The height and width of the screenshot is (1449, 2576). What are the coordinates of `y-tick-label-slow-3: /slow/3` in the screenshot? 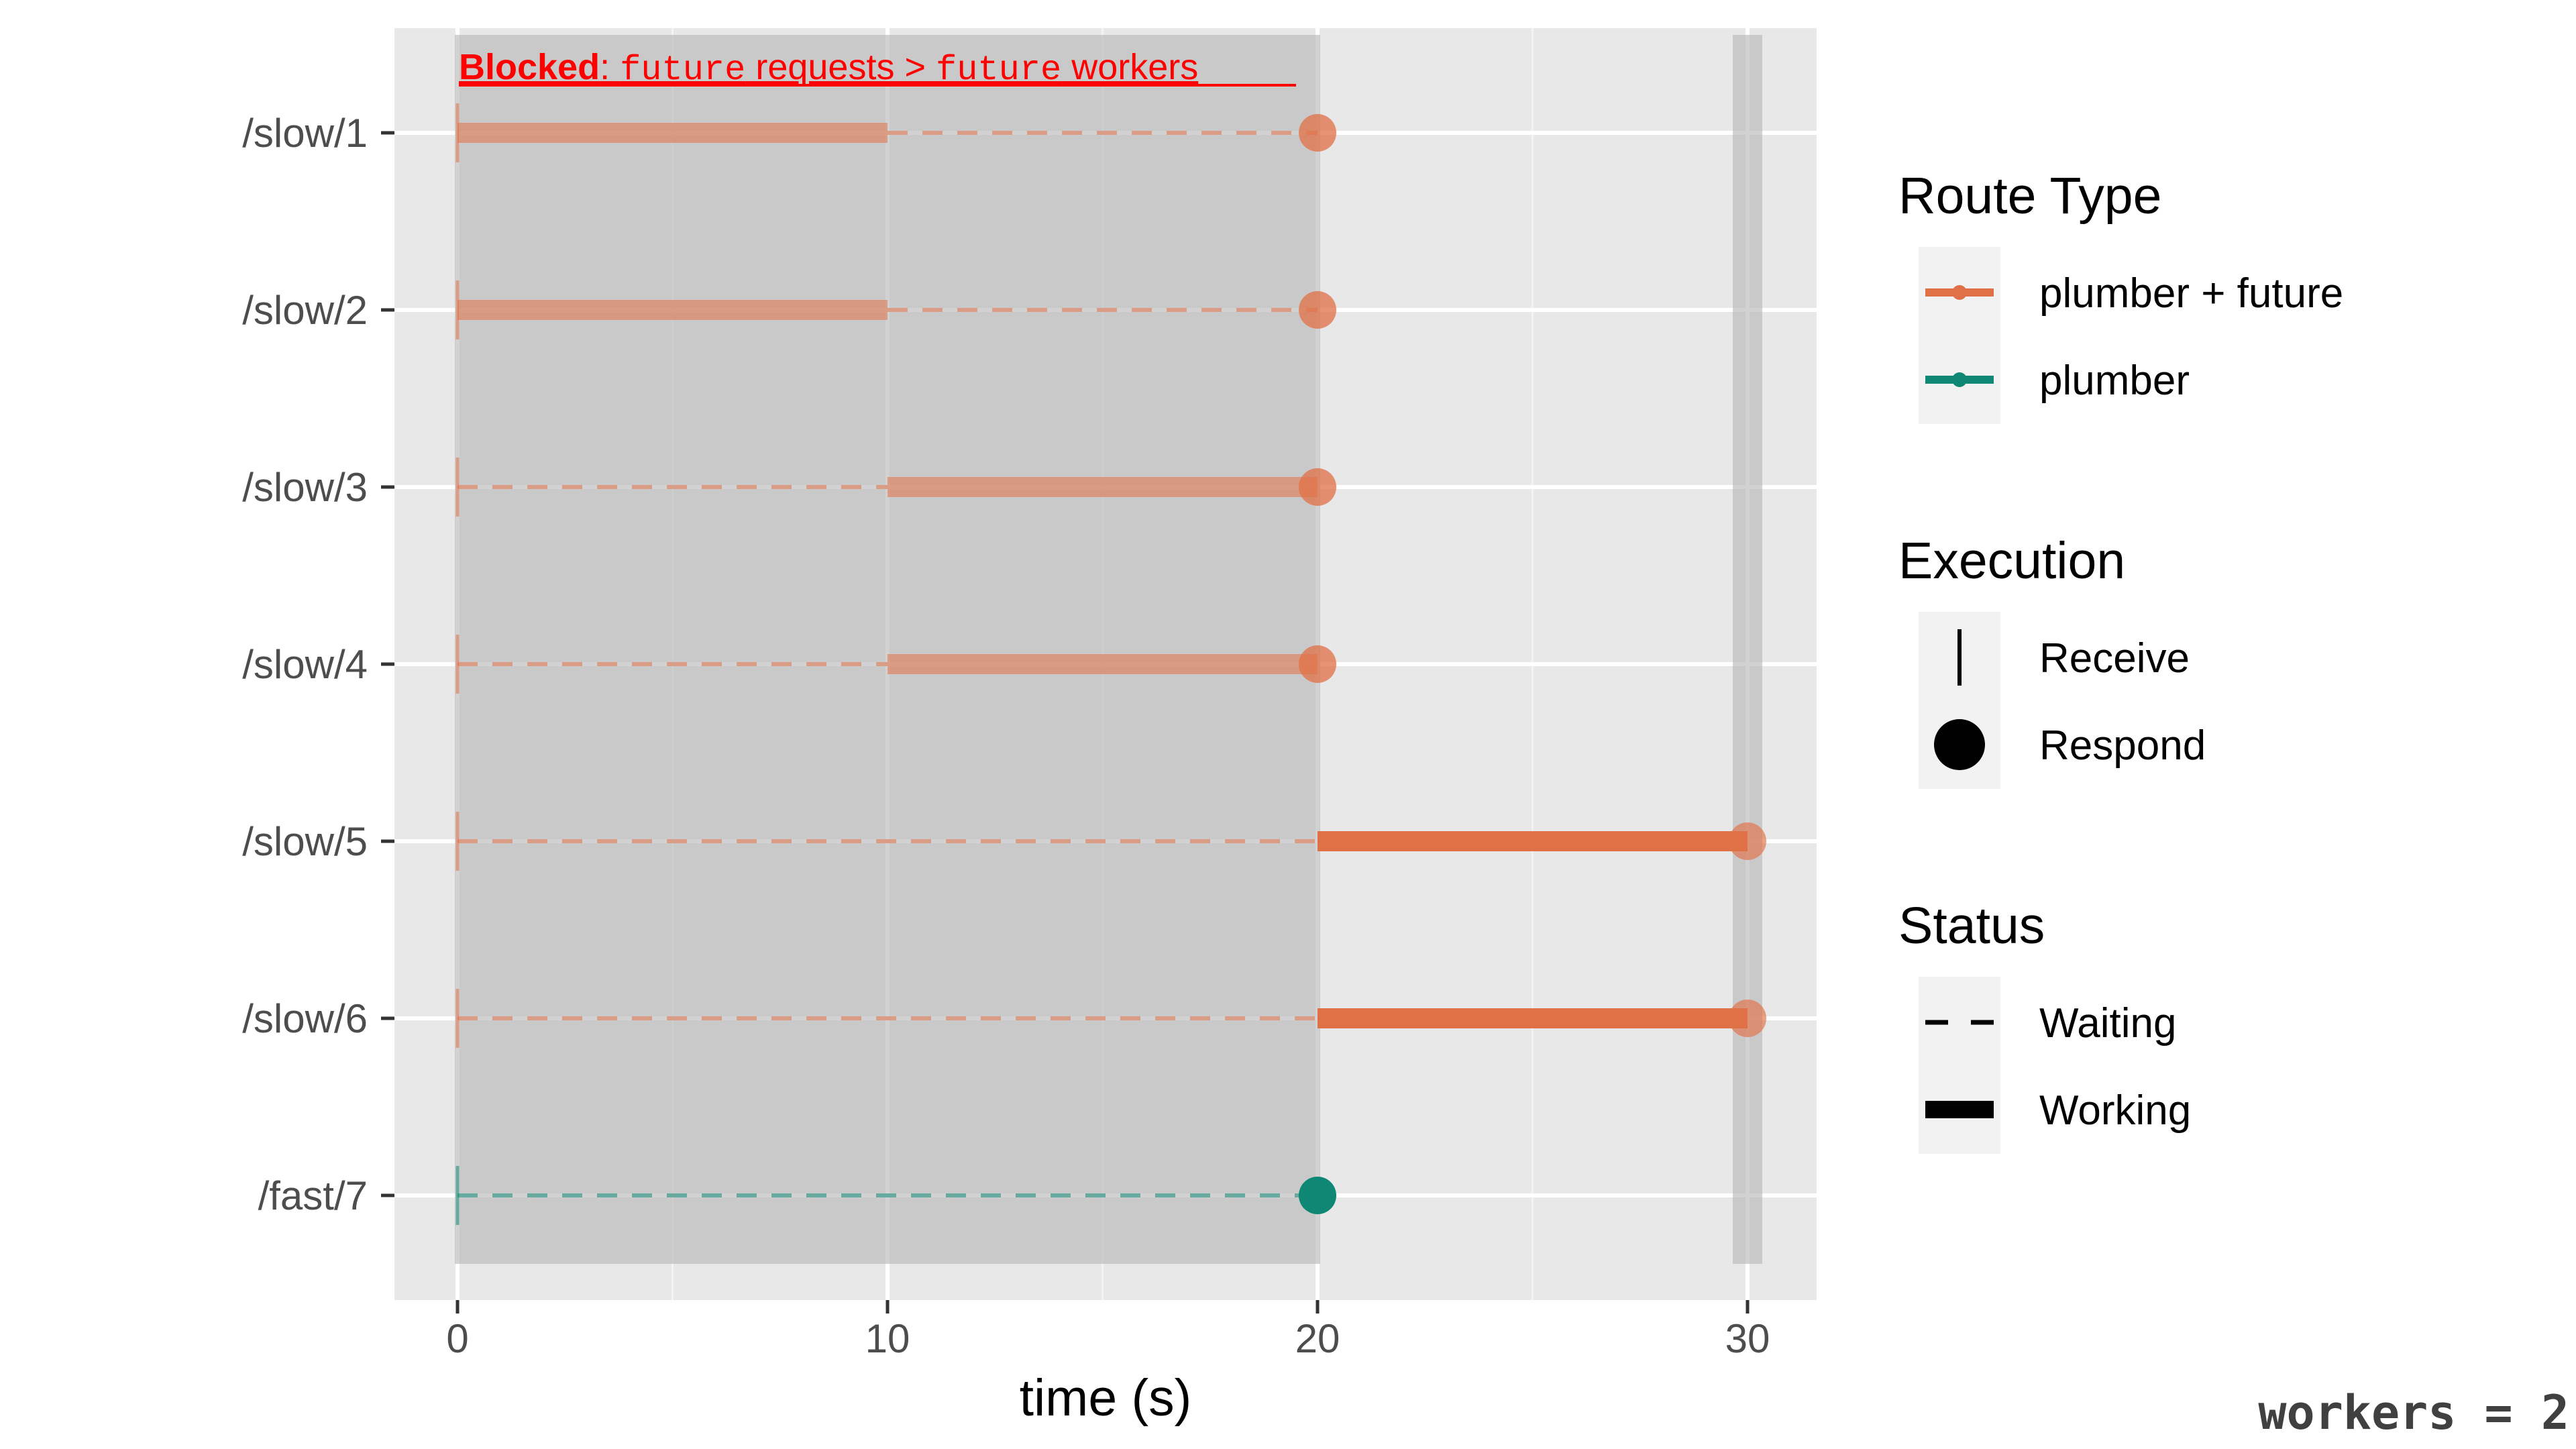 It's located at (305, 487).